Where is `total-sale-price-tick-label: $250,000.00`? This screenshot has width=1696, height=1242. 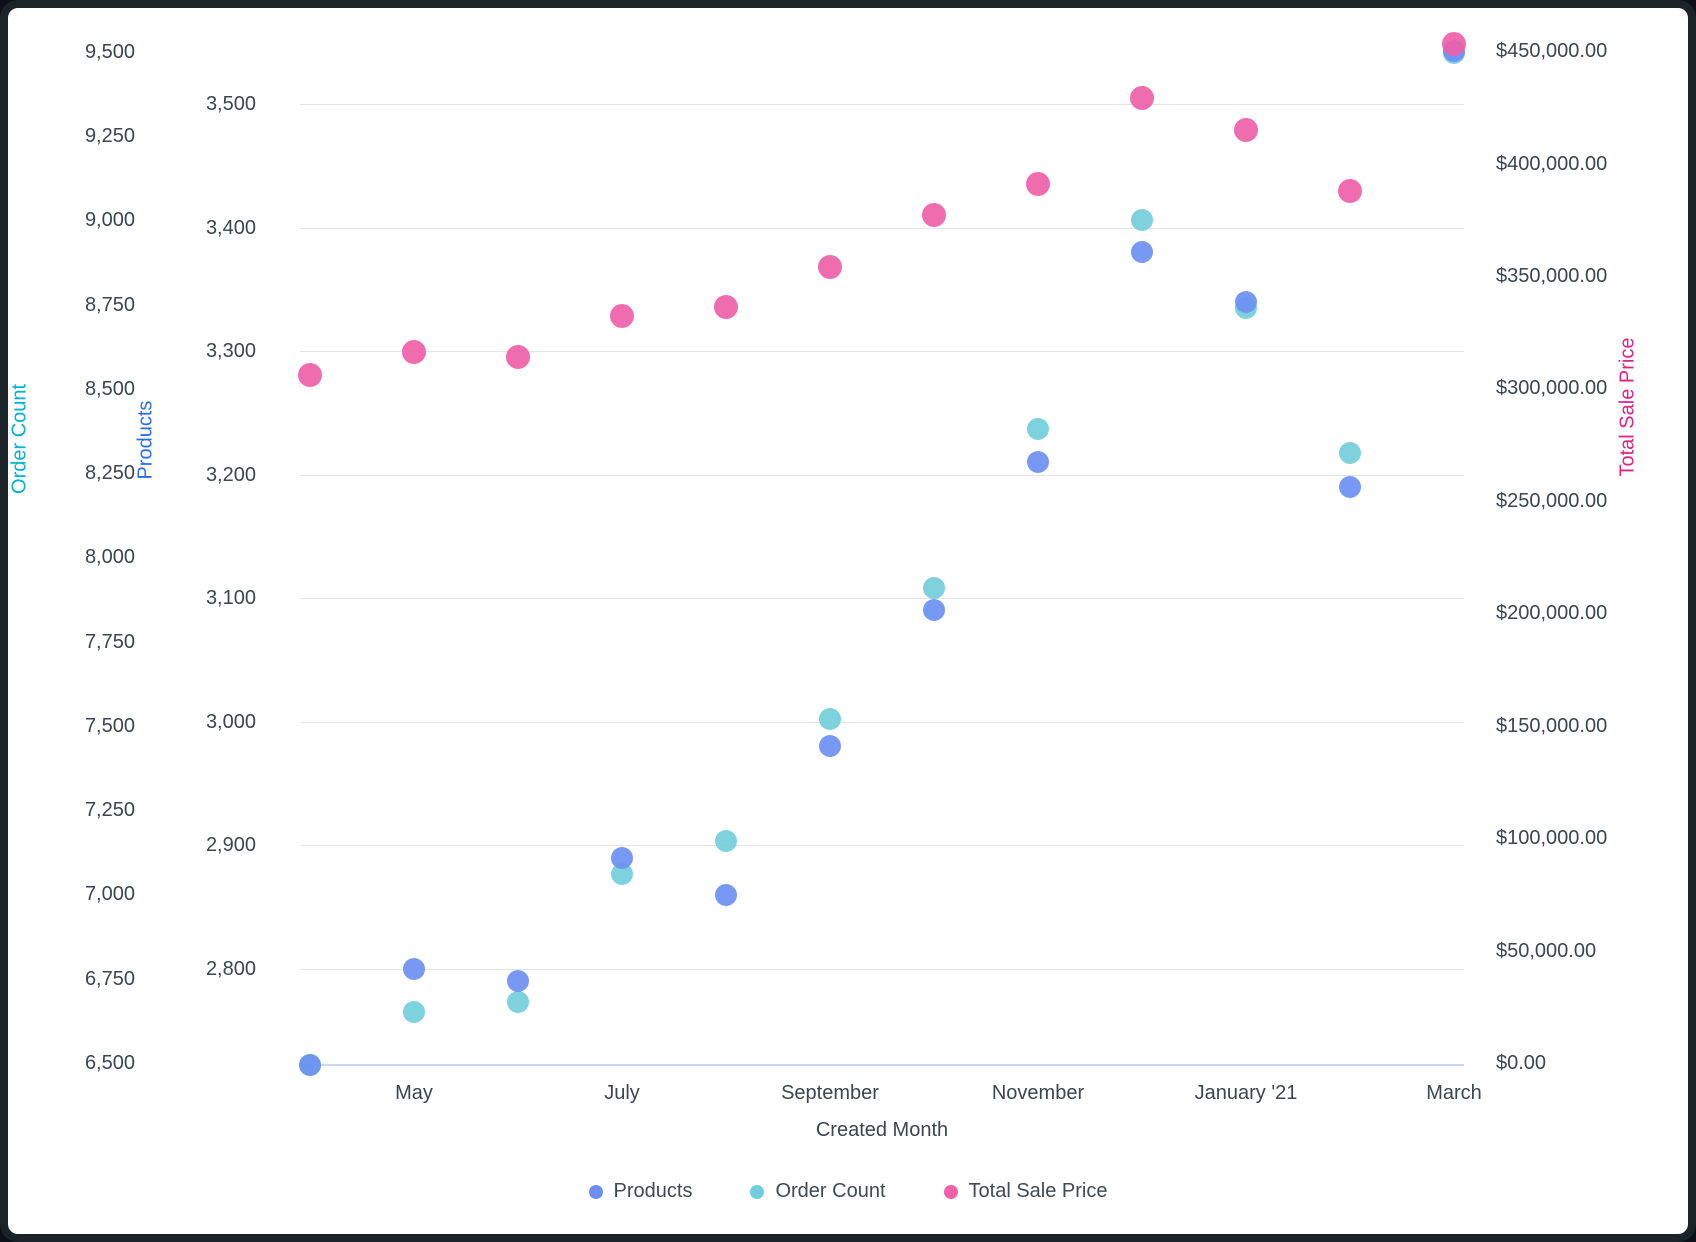 total-sale-price-tick-label: $250,000.00 is located at coordinates (1552, 501).